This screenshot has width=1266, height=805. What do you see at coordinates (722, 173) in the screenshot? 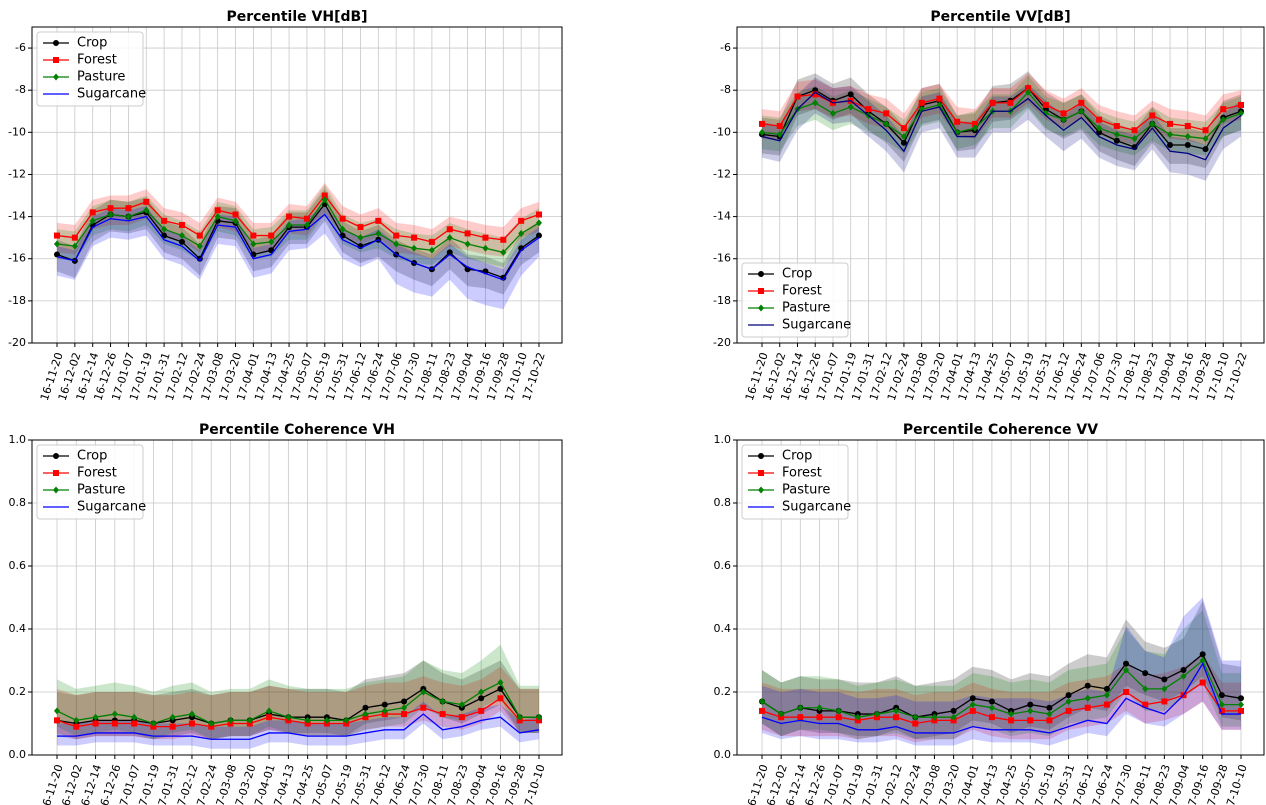
I see `y-tick-label: -12` at bounding box center [722, 173].